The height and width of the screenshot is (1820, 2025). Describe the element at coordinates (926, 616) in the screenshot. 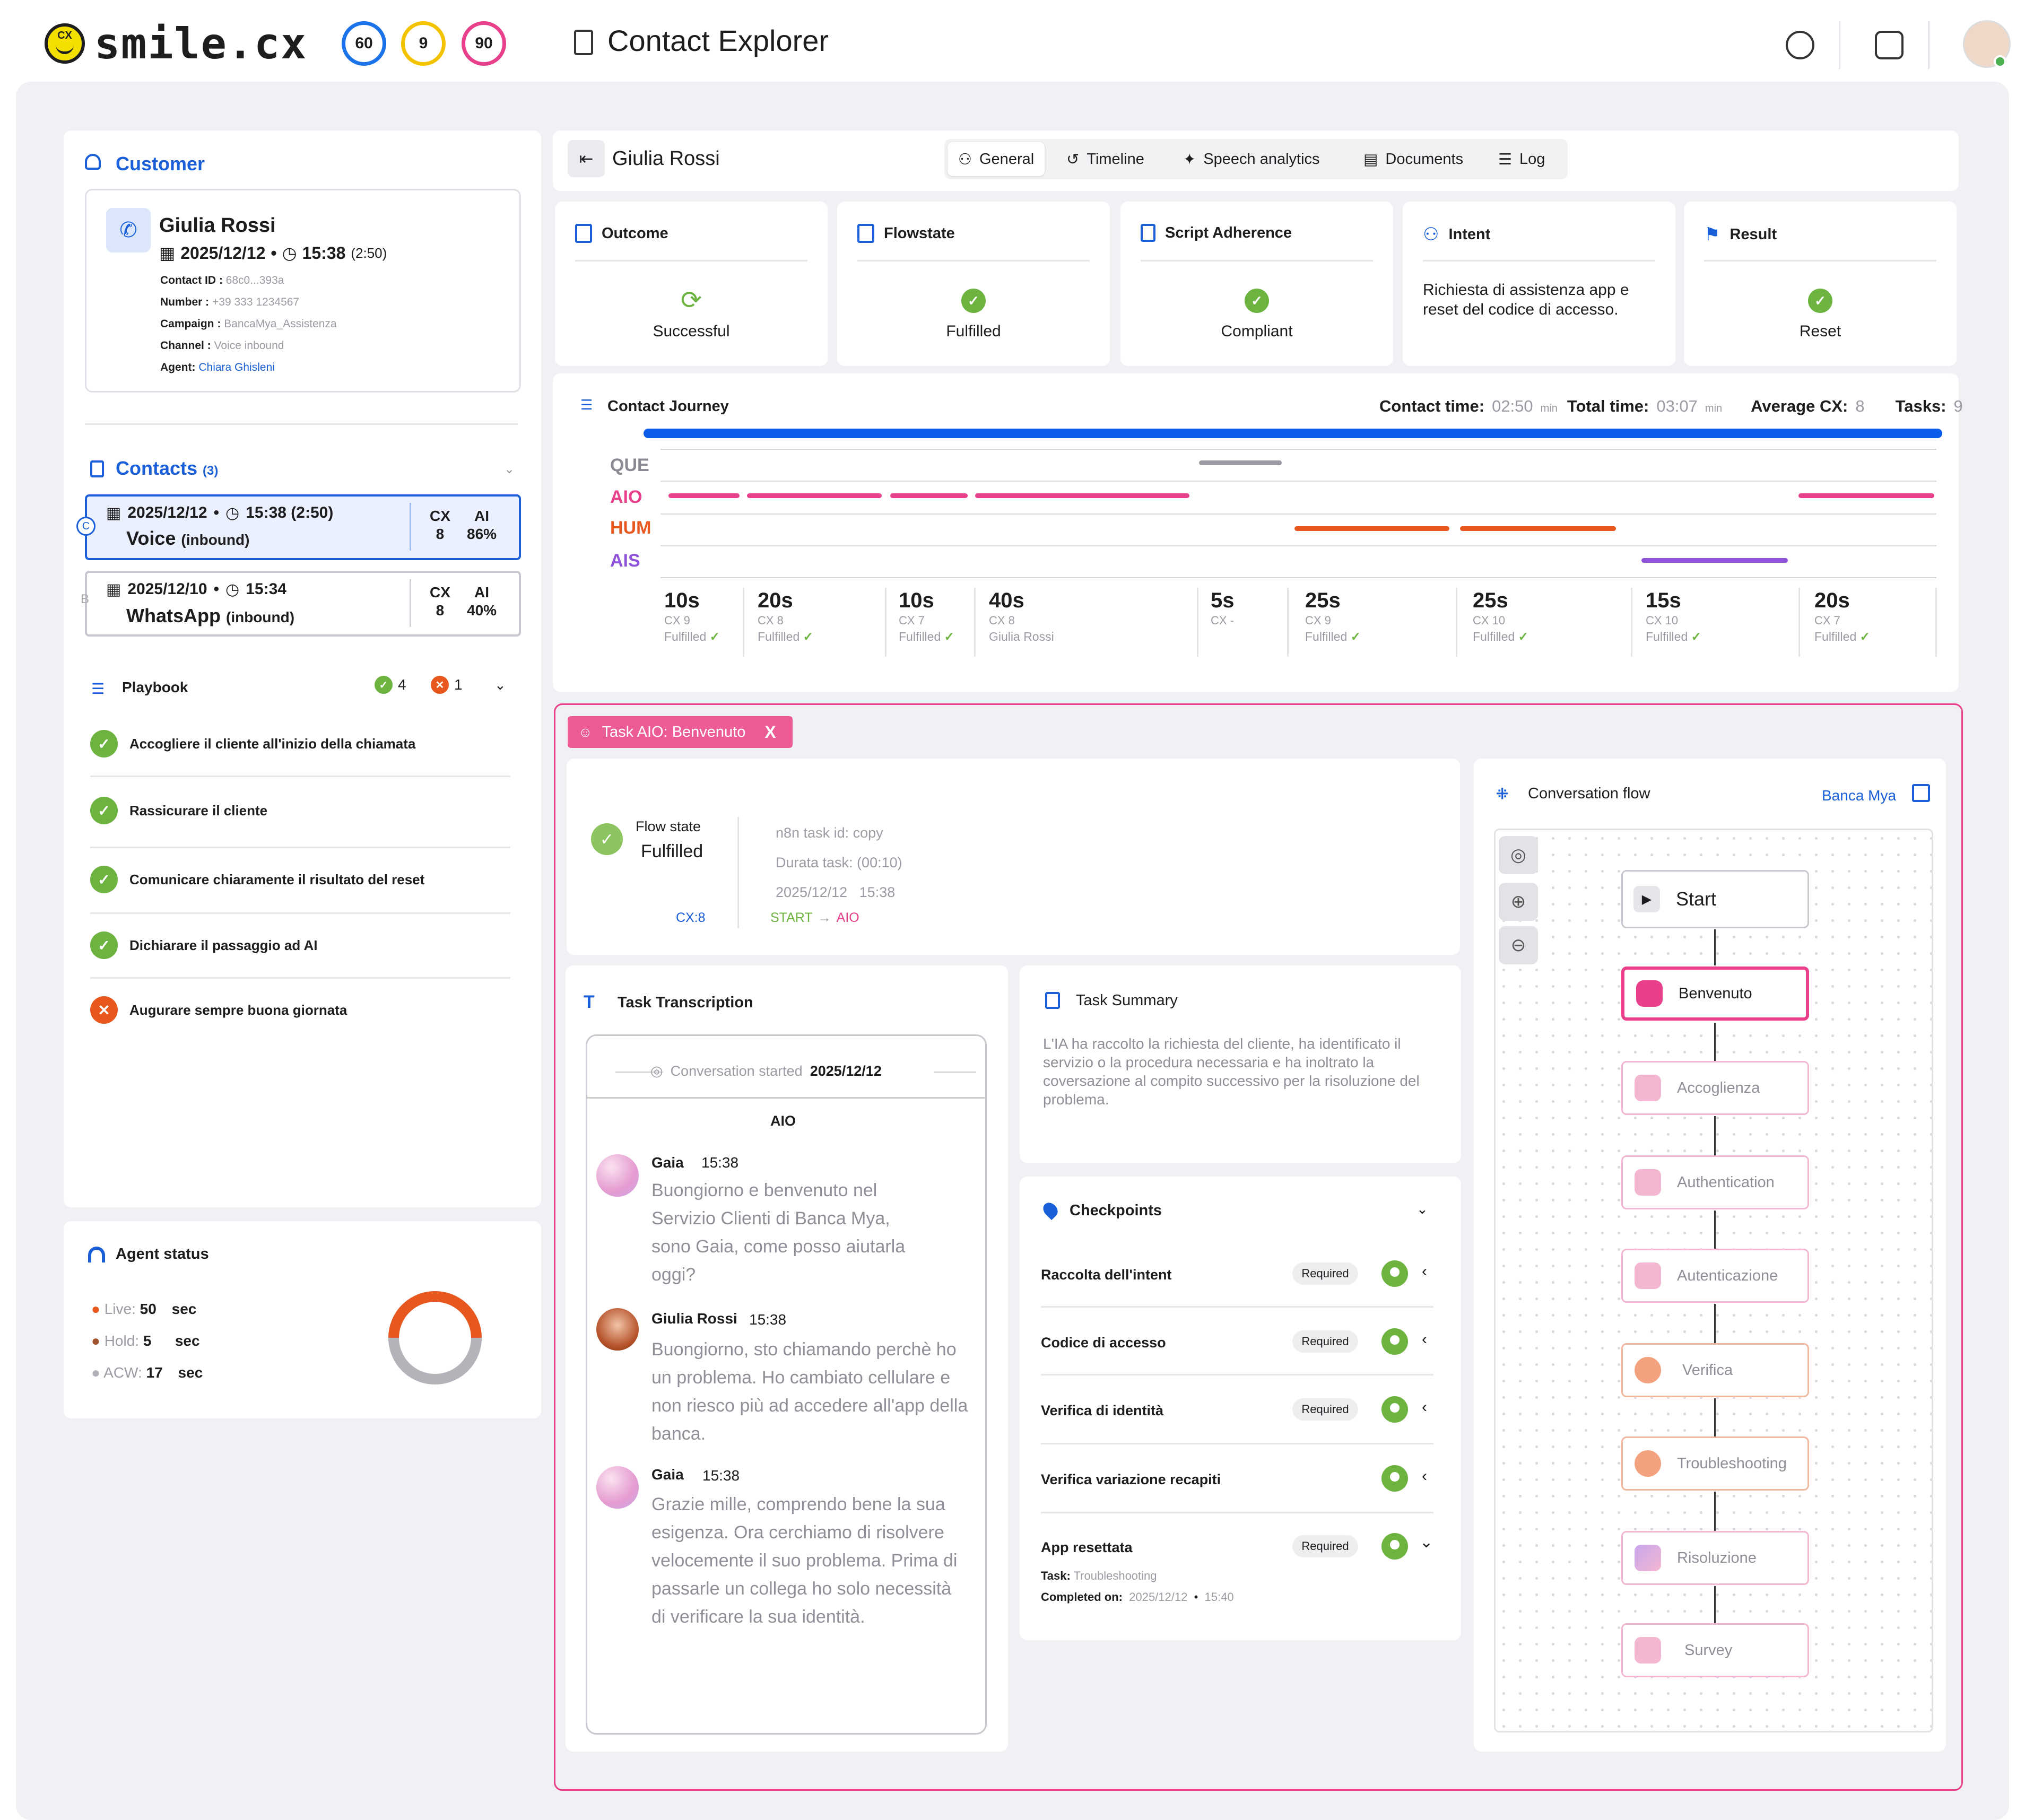

I see `journey-step: 10s CX 7 Fulfilled ✓` at that location.